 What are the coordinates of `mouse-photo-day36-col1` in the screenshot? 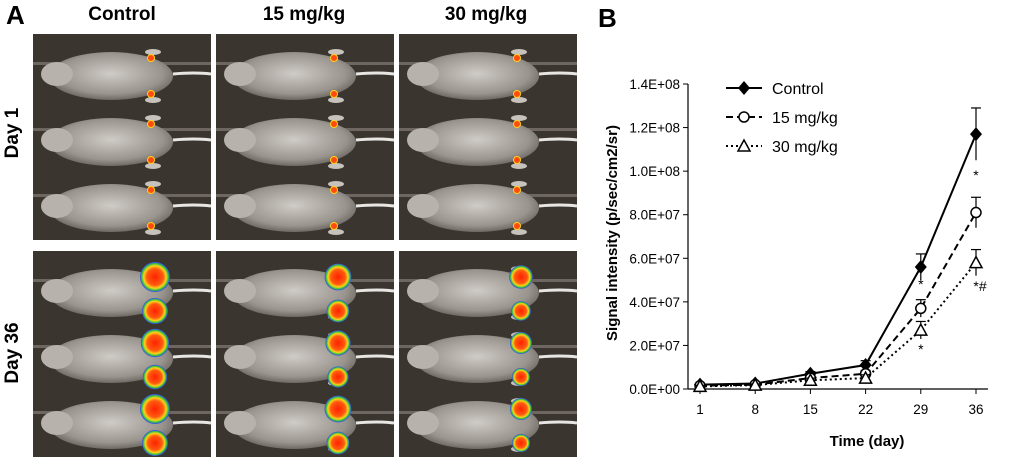 It's located at (122, 354).